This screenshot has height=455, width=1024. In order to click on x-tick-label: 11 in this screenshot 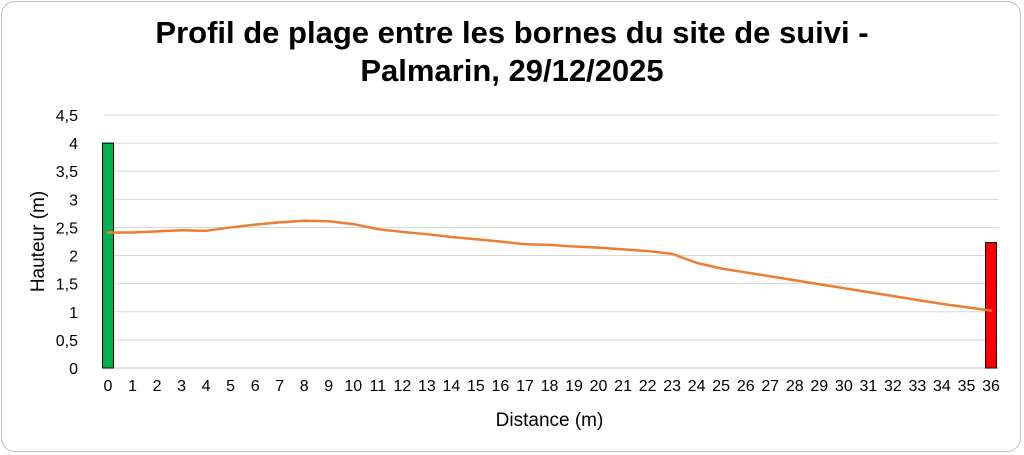, I will do `click(378, 386)`.